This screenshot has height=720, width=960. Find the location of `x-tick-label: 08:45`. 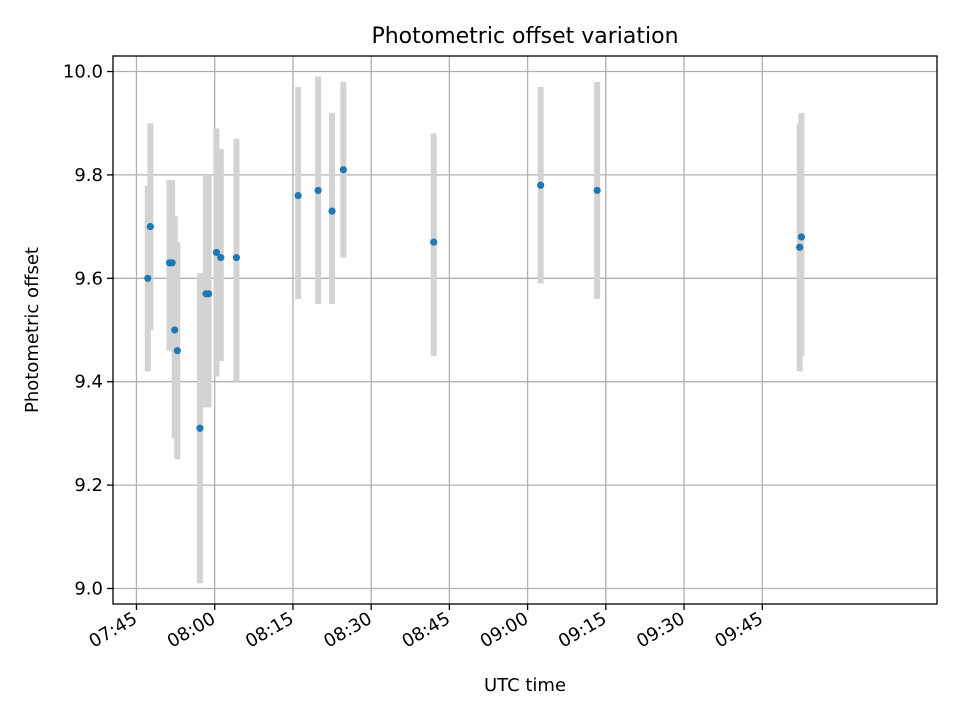

x-tick-label: 08:45 is located at coordinates (425, 630).